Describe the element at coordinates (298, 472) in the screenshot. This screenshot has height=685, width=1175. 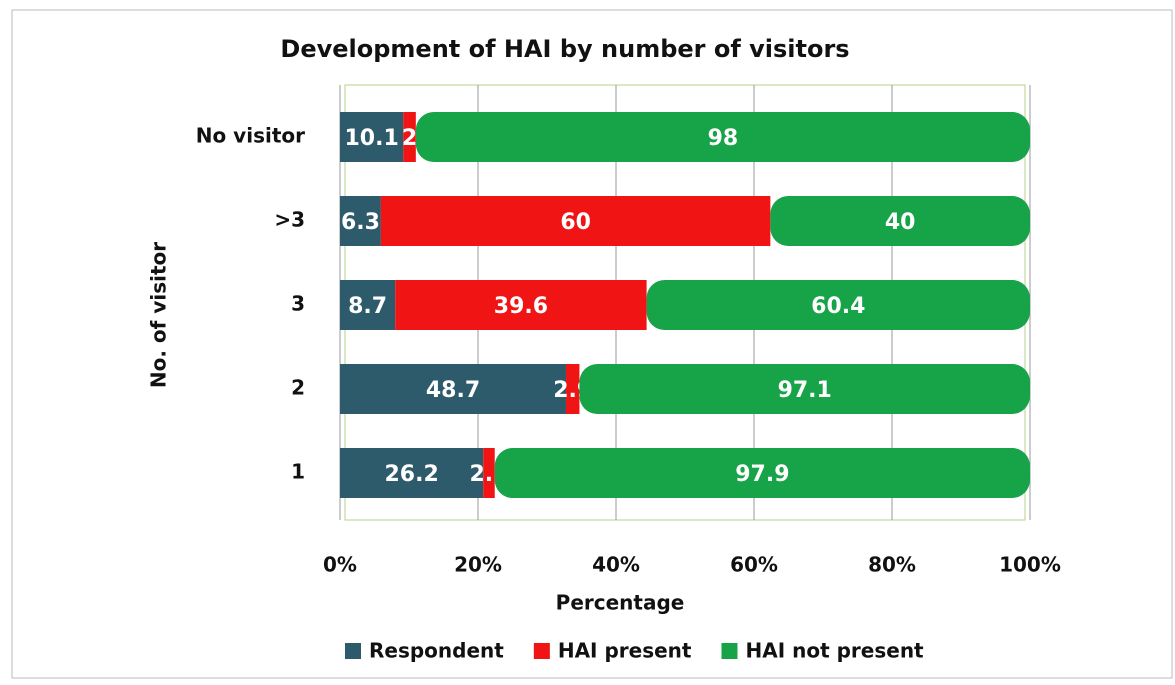
I see `y-tick-label: 1` at that location.